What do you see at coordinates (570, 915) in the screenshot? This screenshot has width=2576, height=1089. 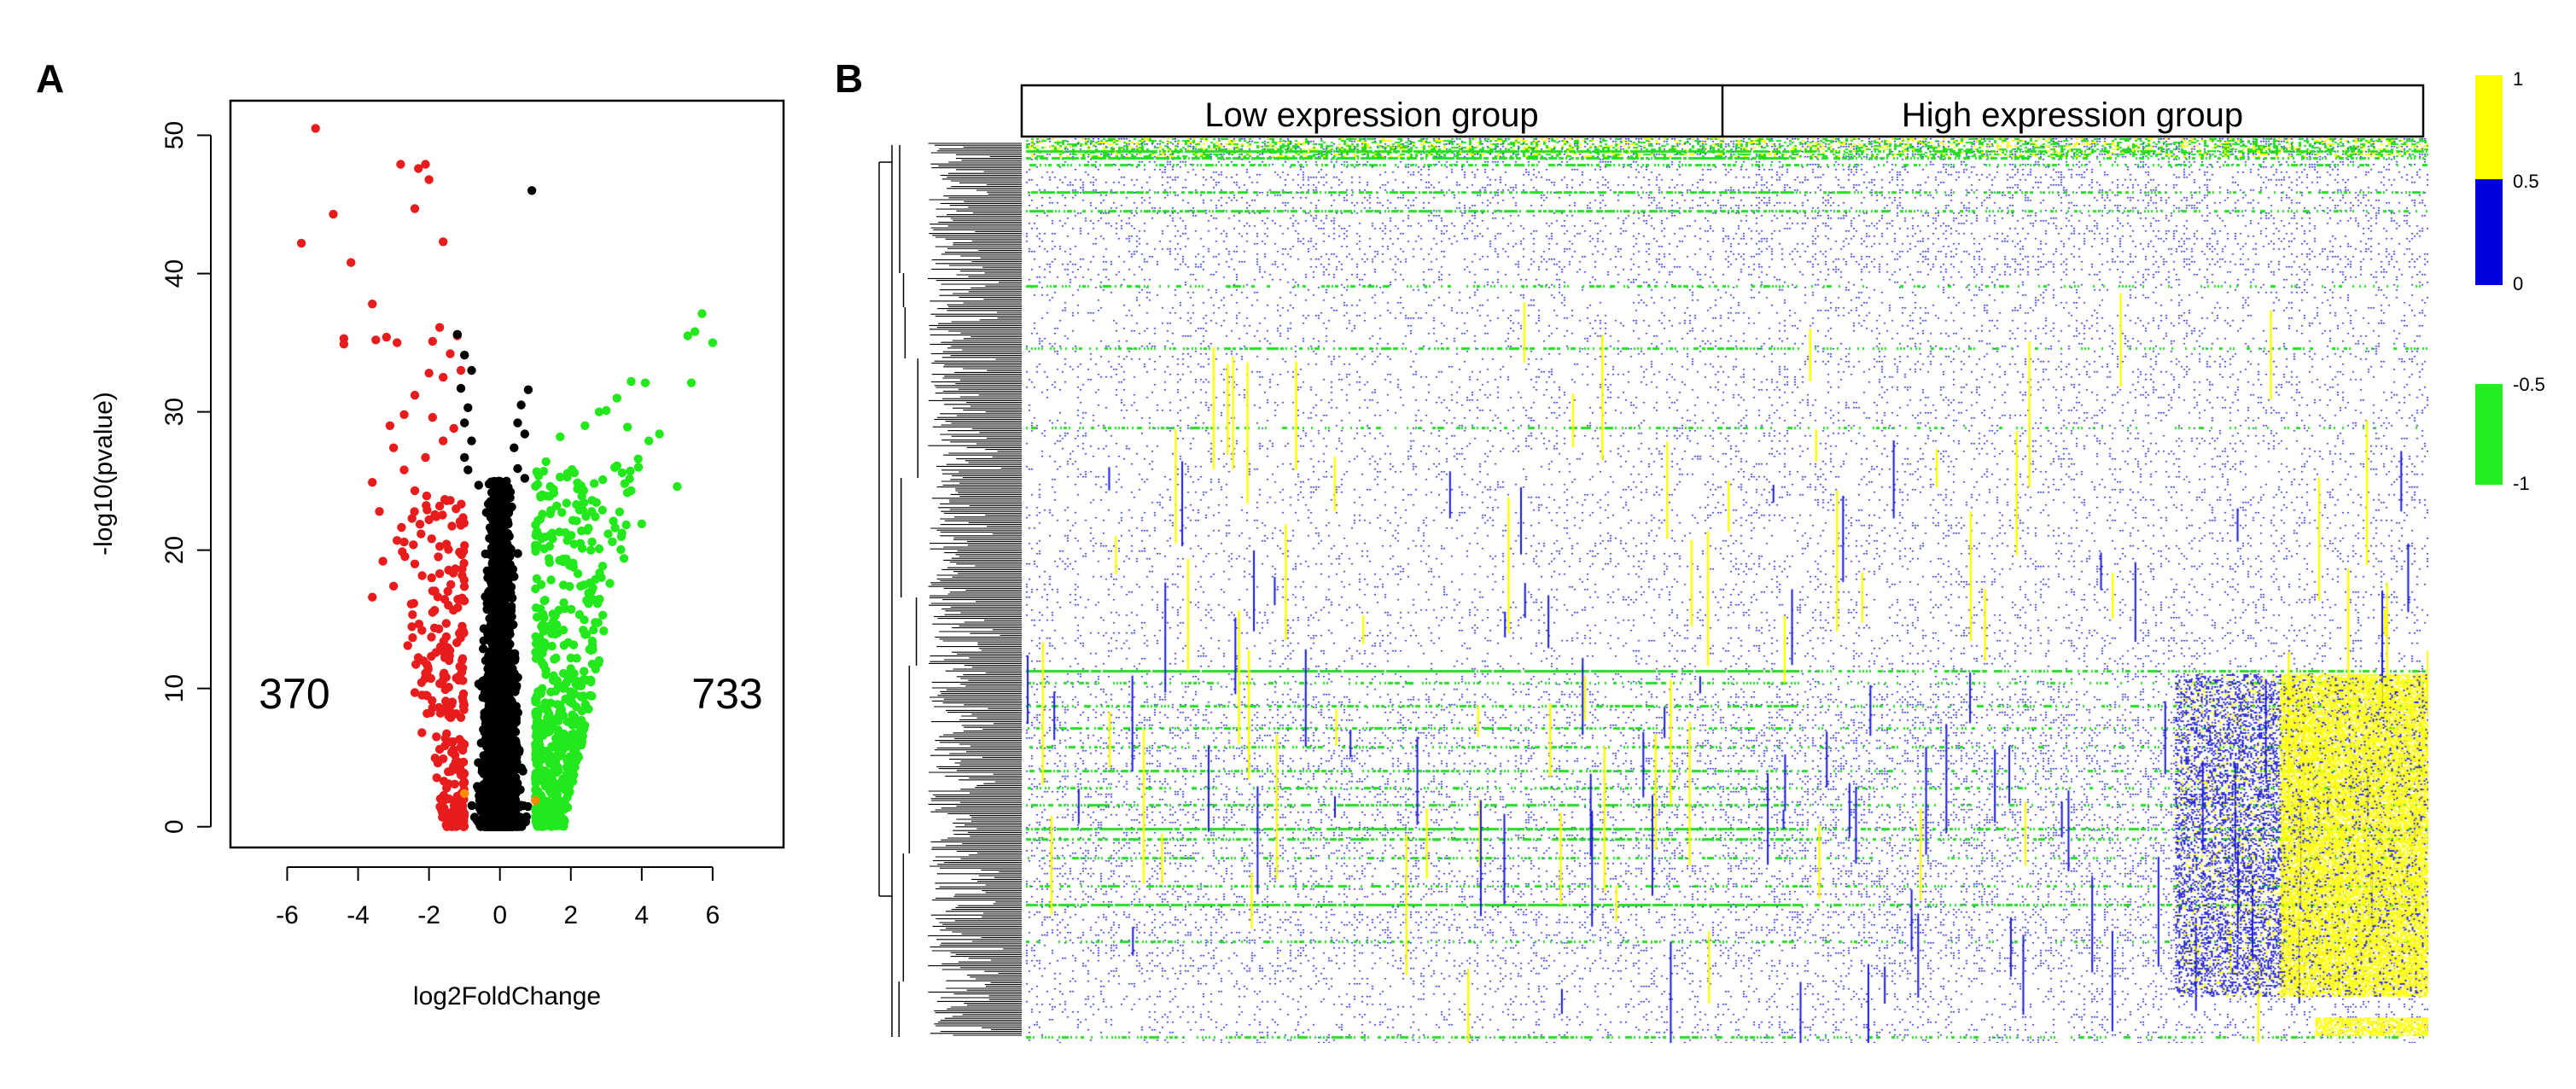 I see `x-tick-label: 2` at bounding box center [570, 915].